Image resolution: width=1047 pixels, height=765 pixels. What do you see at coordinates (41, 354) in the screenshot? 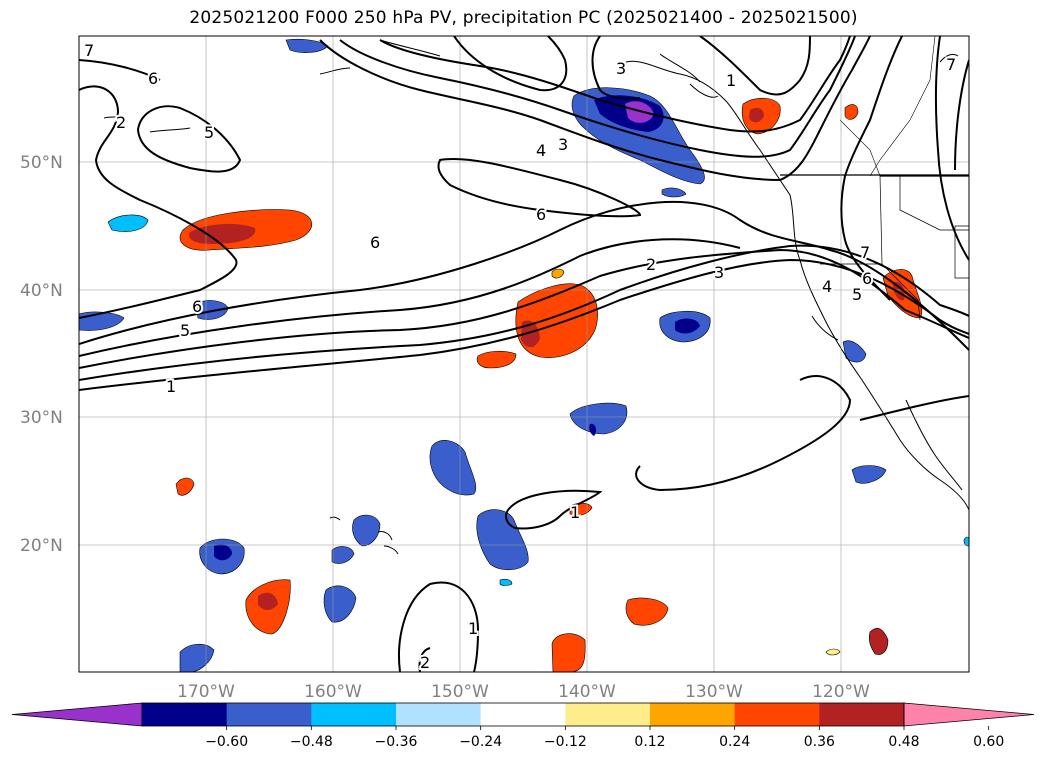
I see `latitude-labels: 50°N 40°N 30°N 20°N` at bounding box center [41, 354].